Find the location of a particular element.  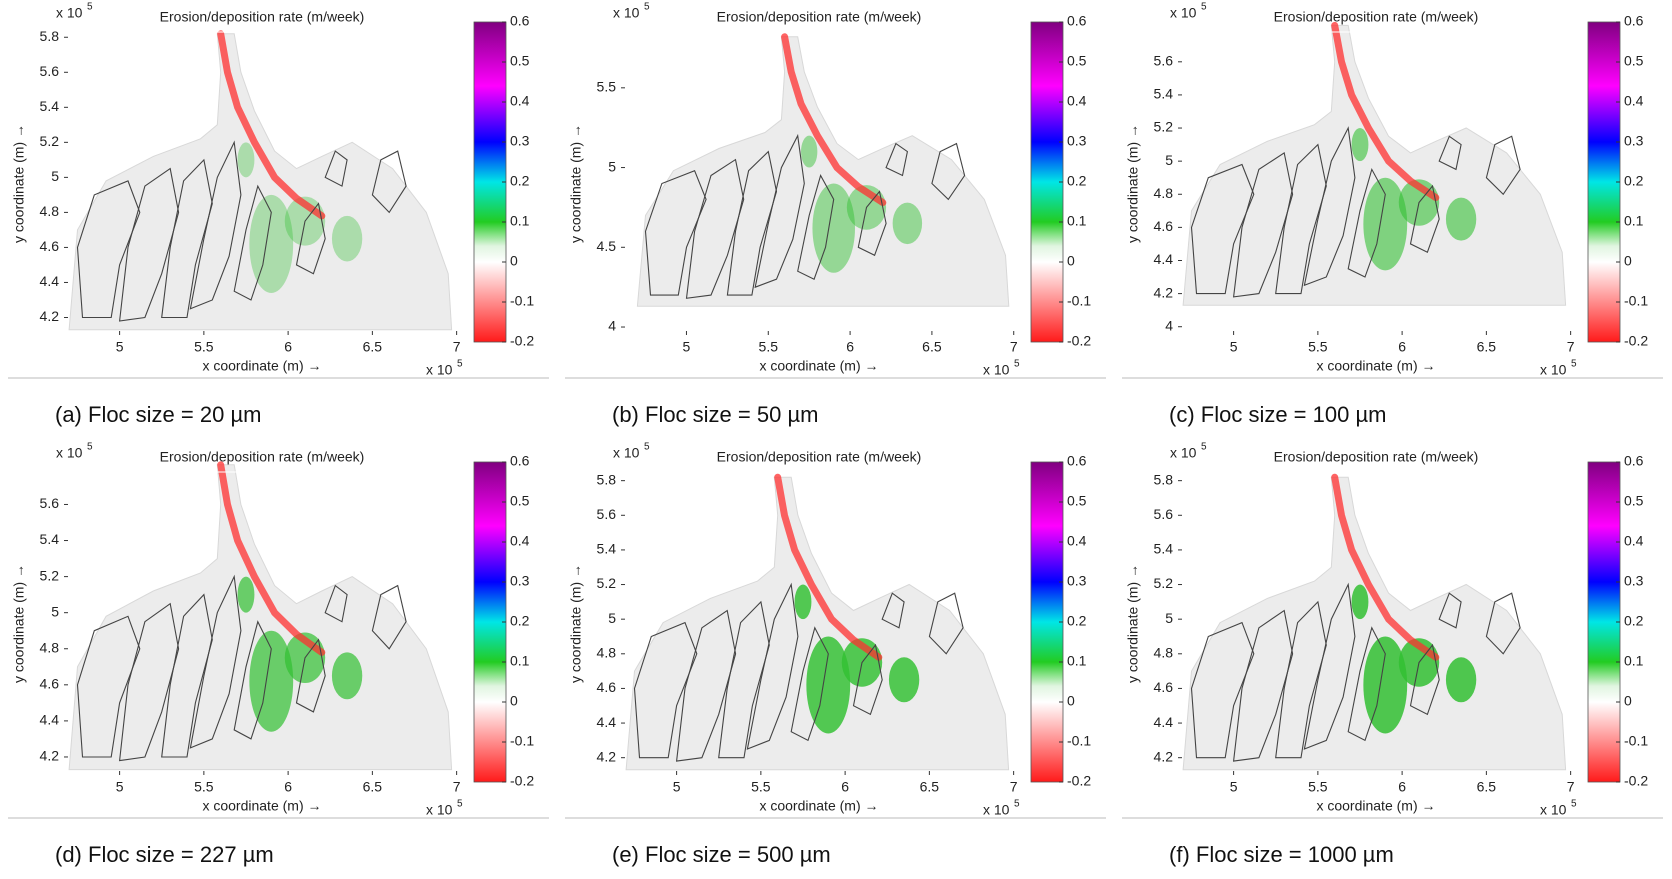

y-tick-label: 4.5 is located at coordinates (607, 246).